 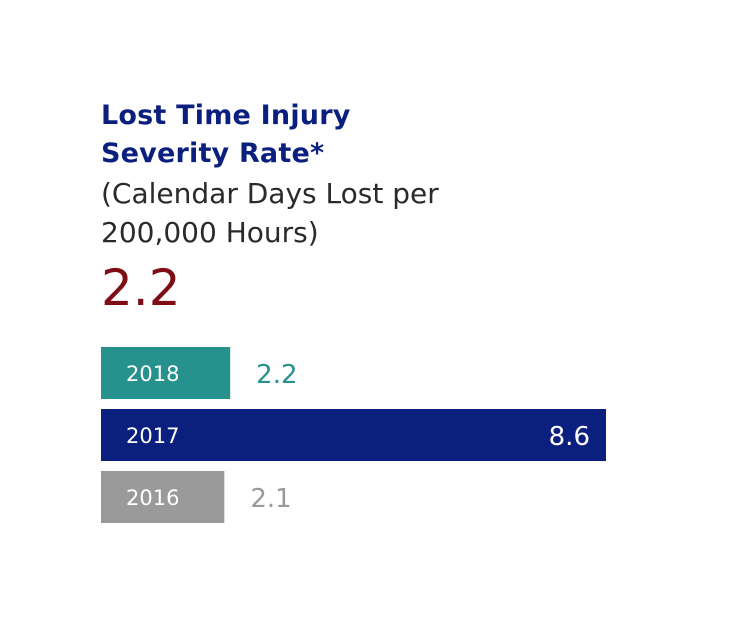 I want to click on chart-subtitle-line-1: (Calendar Days Lost per, so click(x=270, y=193).